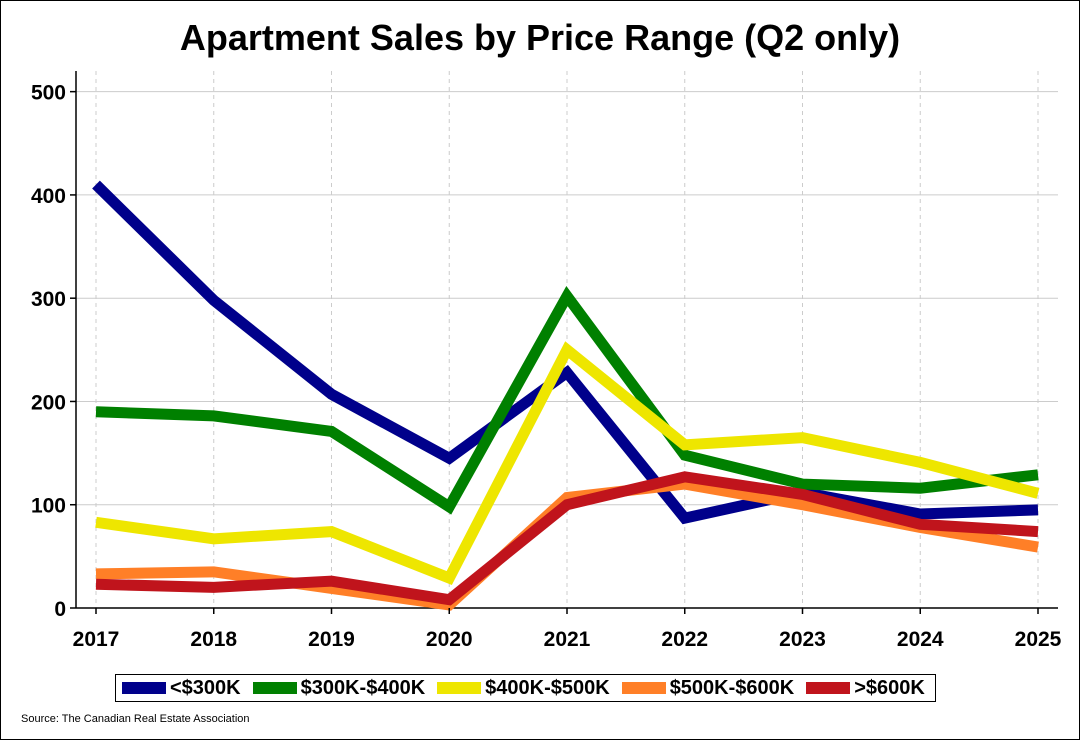  What do you see at coordinates (540, 37) in the screenshot?
I see `chart-title: Apartment Sales by Price Range (Q2 only)` at bounding box center [540, 37].